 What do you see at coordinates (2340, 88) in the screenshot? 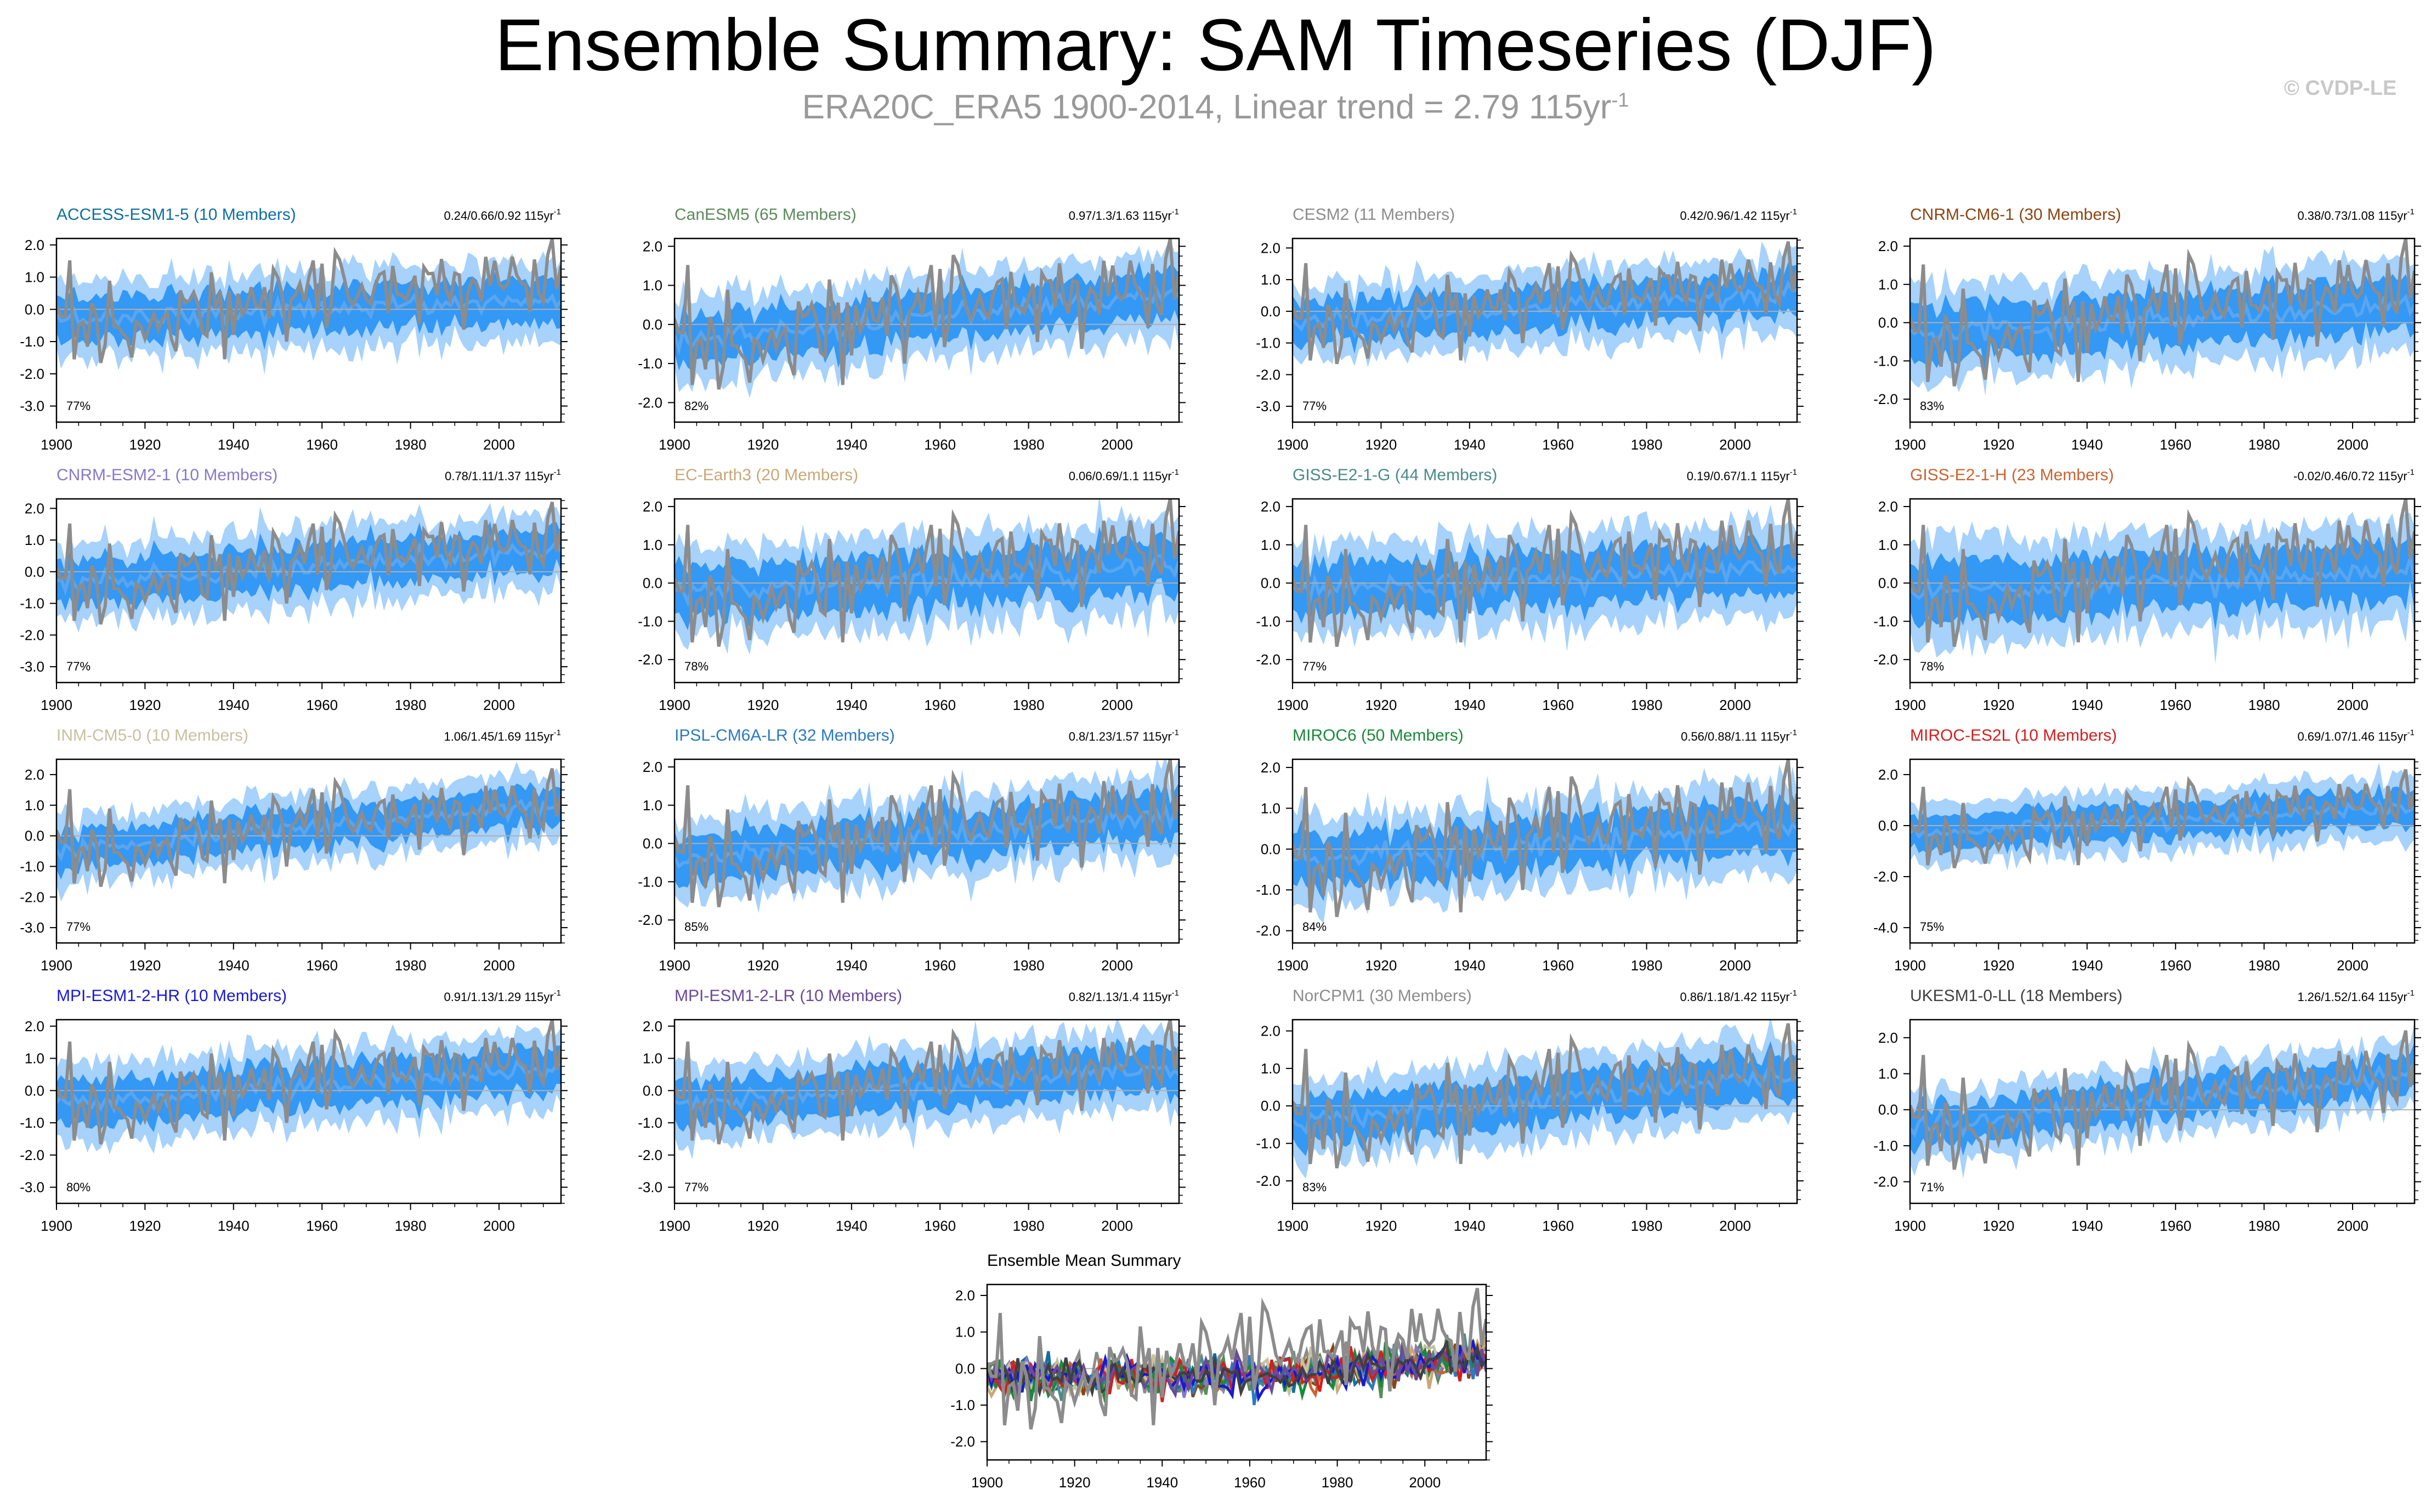
I see `watermark: © CVDP-LE` at bounding box center [2340, 88].